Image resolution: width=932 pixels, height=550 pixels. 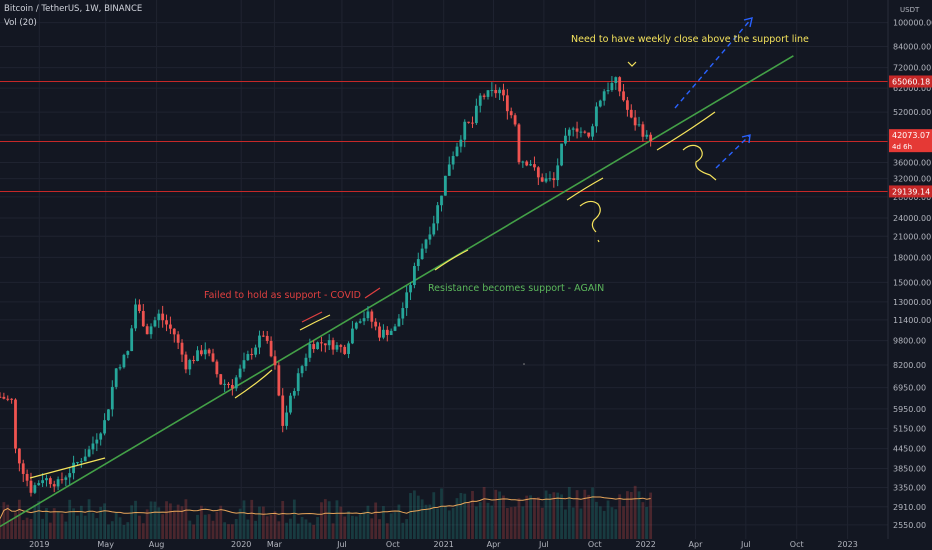 What do you see at coordinates (645, 544) in the screenshot?
I see `x-tick-label: 2022` at bounding box center [645, 544].